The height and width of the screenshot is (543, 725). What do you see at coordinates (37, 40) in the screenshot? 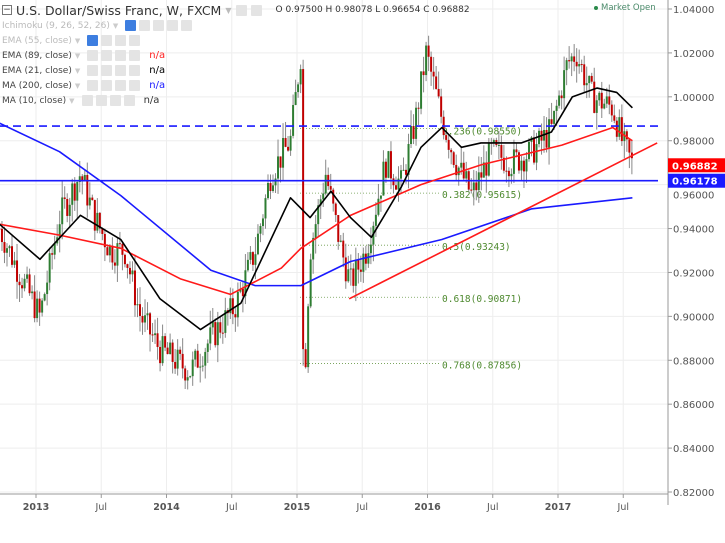
I see `indicator-label: EMA (55, close)` at bounding box center [37, 40].